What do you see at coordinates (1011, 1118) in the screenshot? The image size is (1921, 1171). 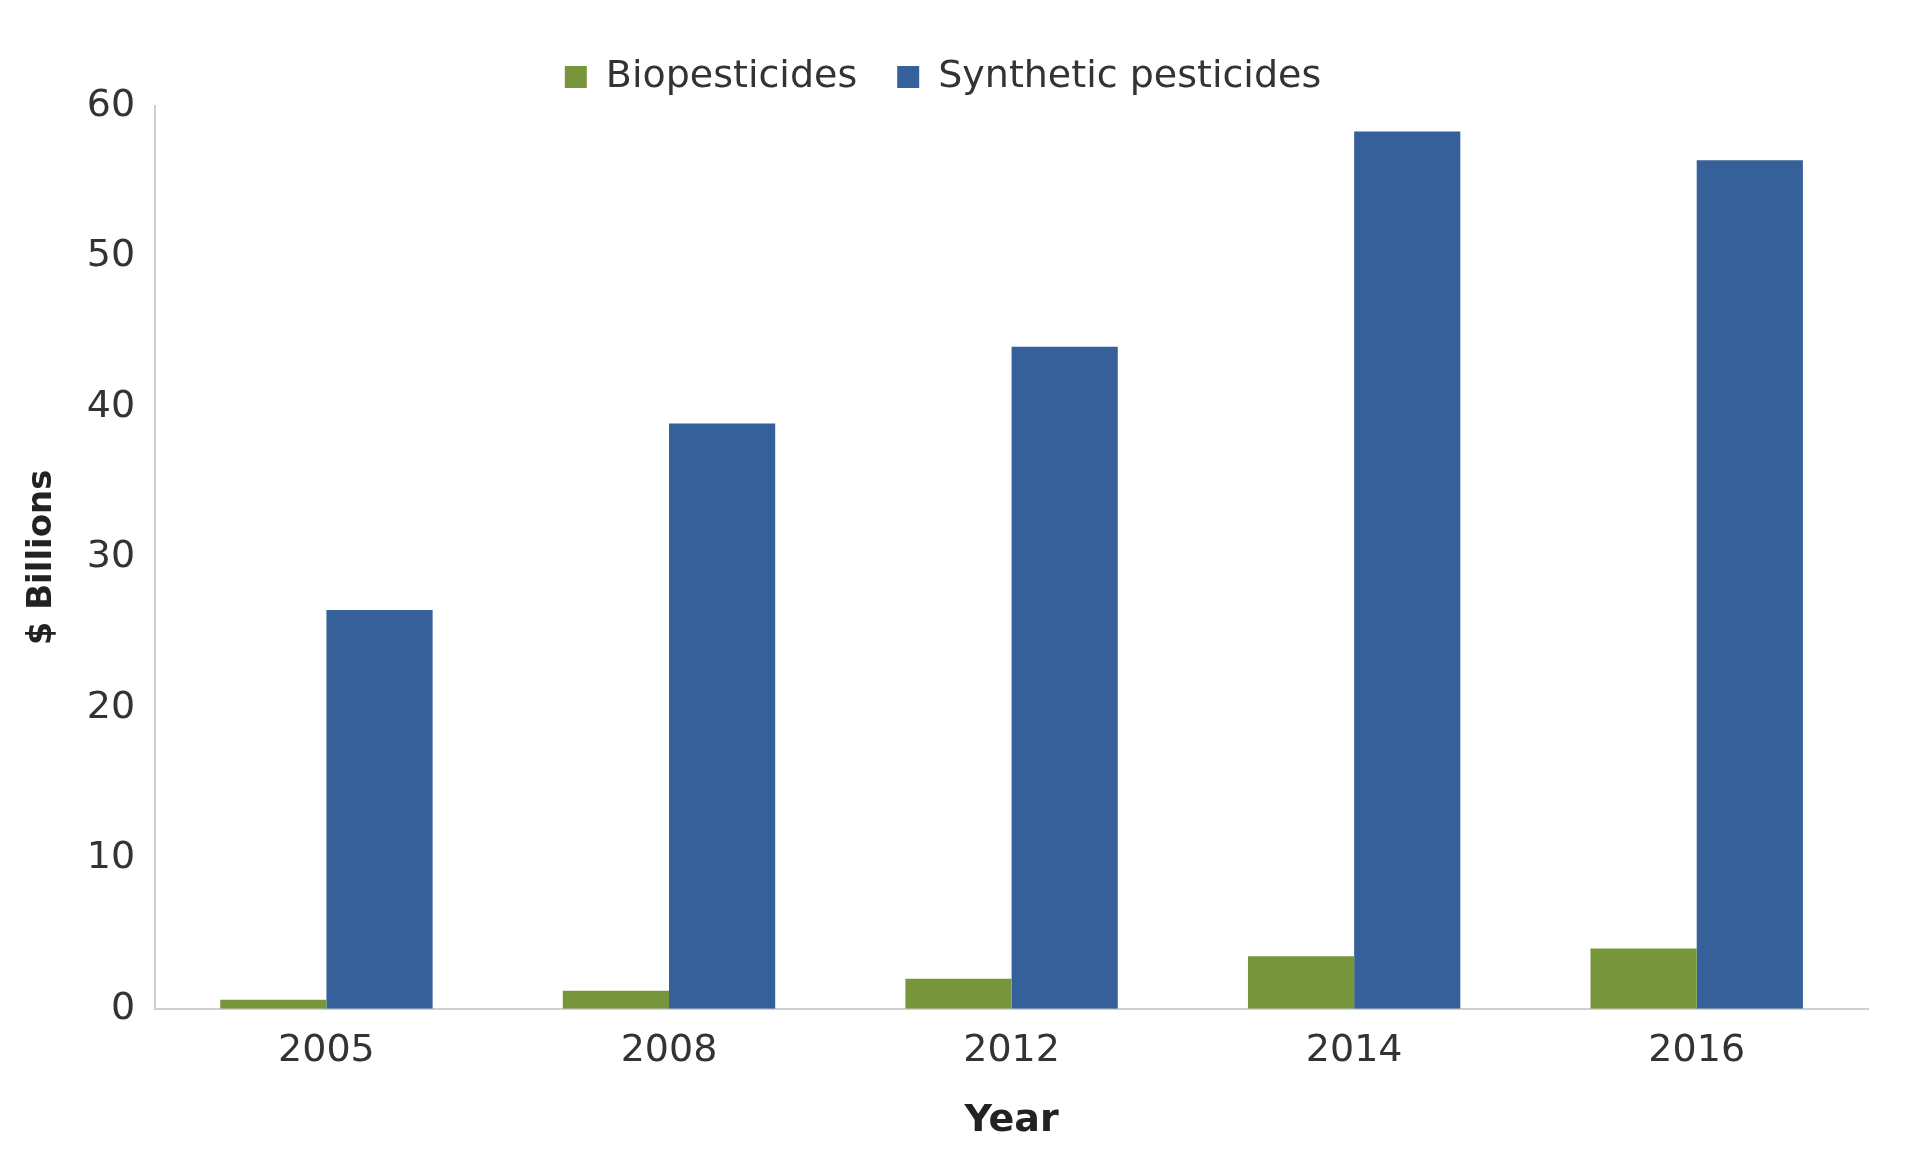 I see `x-axis-title: Year` at bounding box center [1011, 1118].